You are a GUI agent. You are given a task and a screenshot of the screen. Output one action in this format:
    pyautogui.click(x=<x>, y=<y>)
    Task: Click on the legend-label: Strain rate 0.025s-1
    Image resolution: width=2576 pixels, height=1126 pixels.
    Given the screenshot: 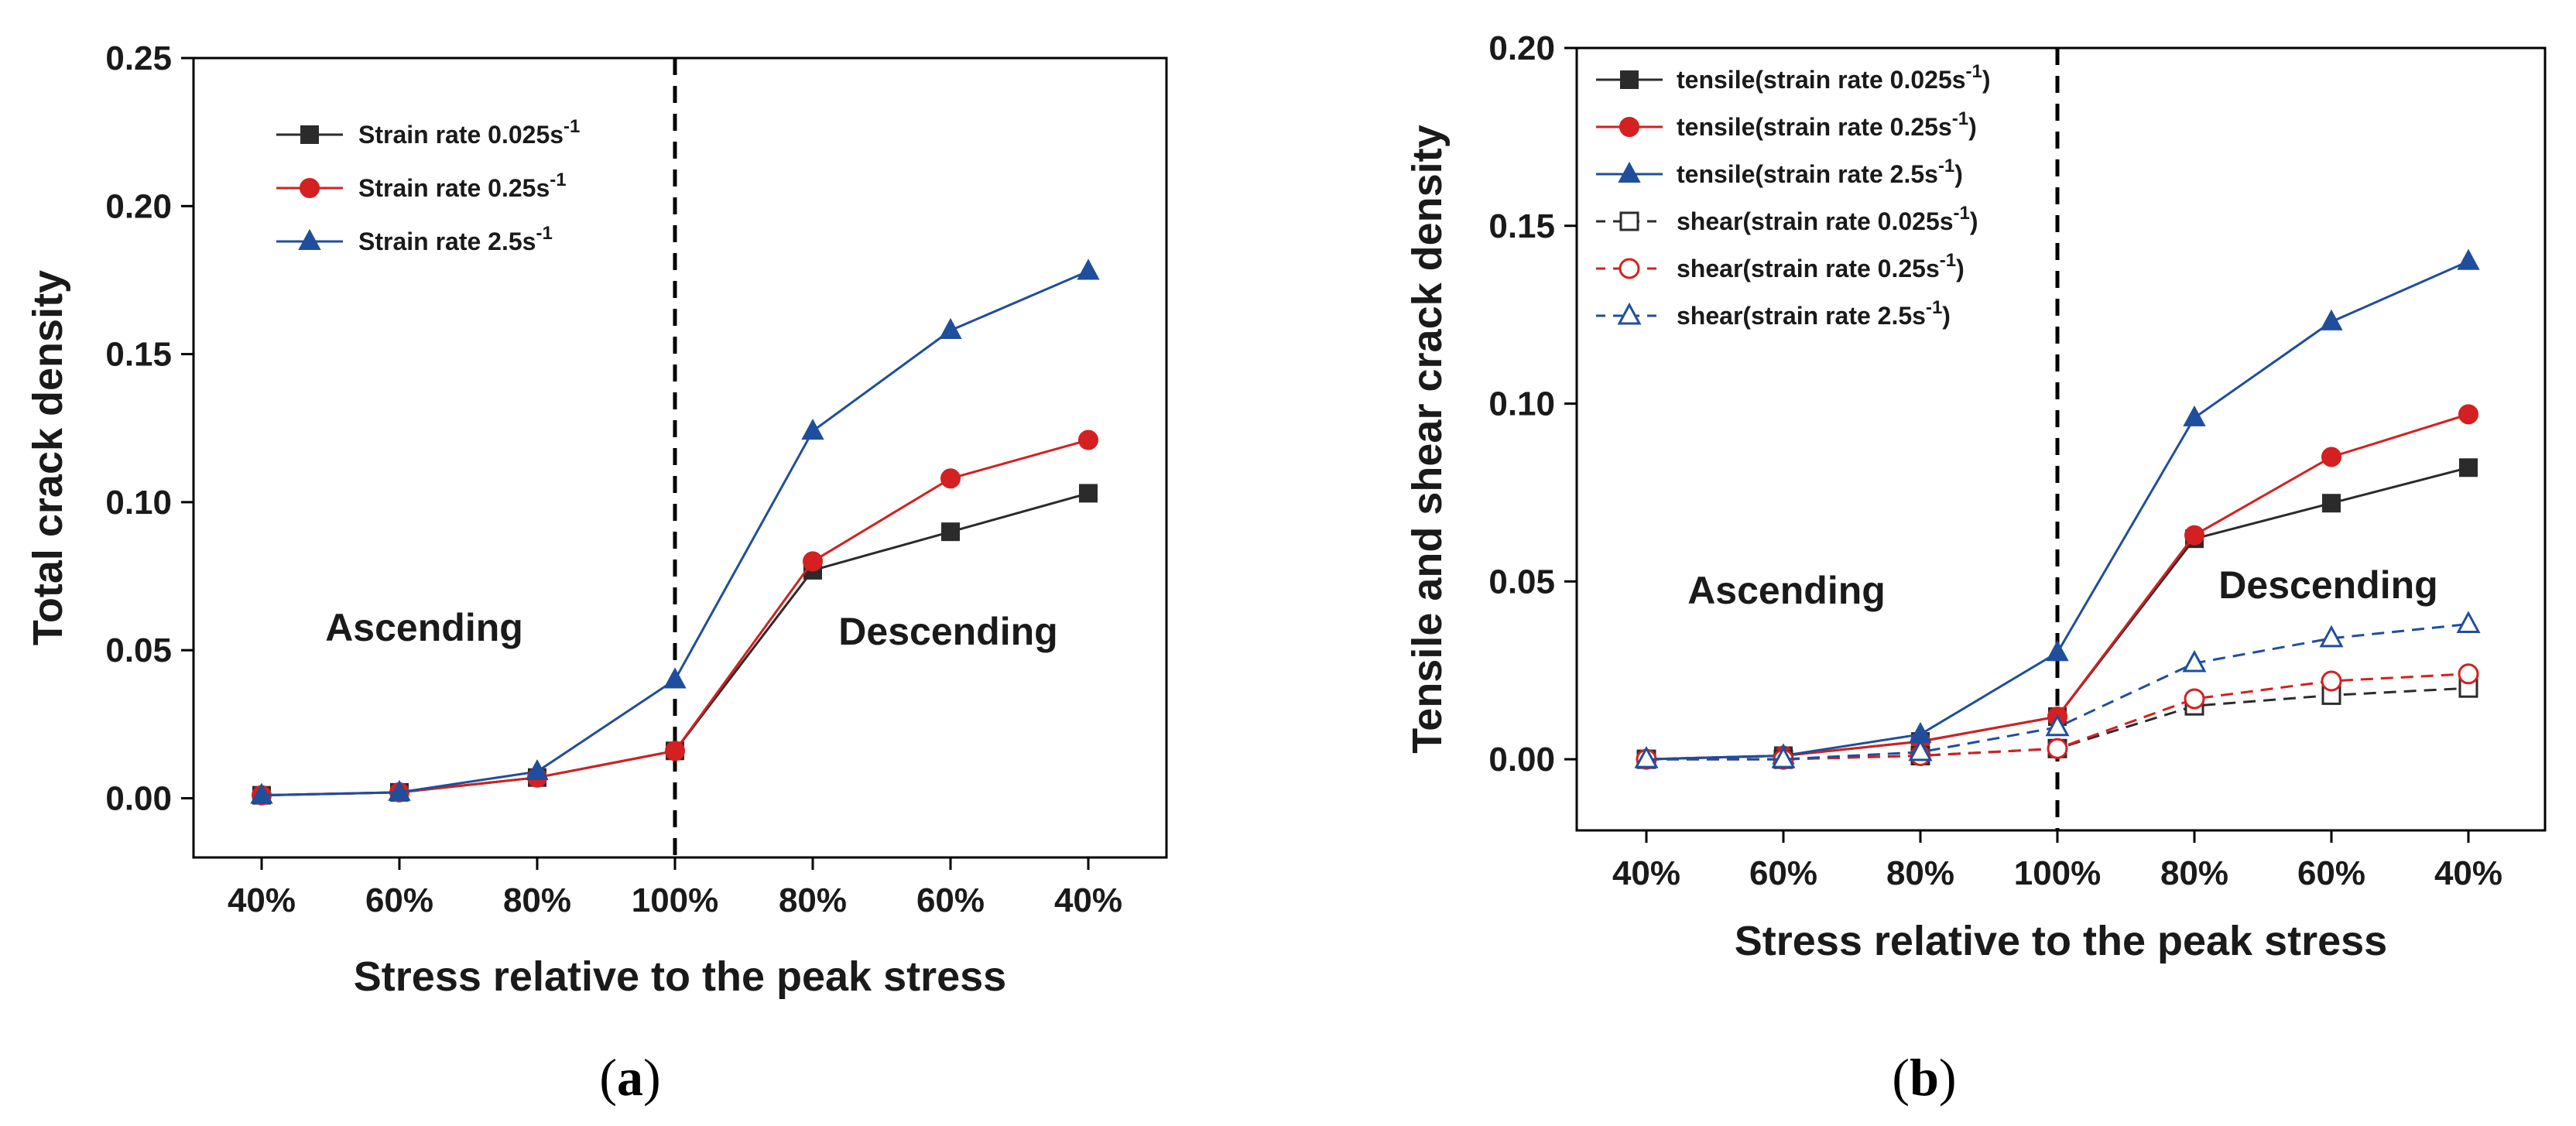 What is the action you would take?
    pyautogui.click(x=469, y=132)
    